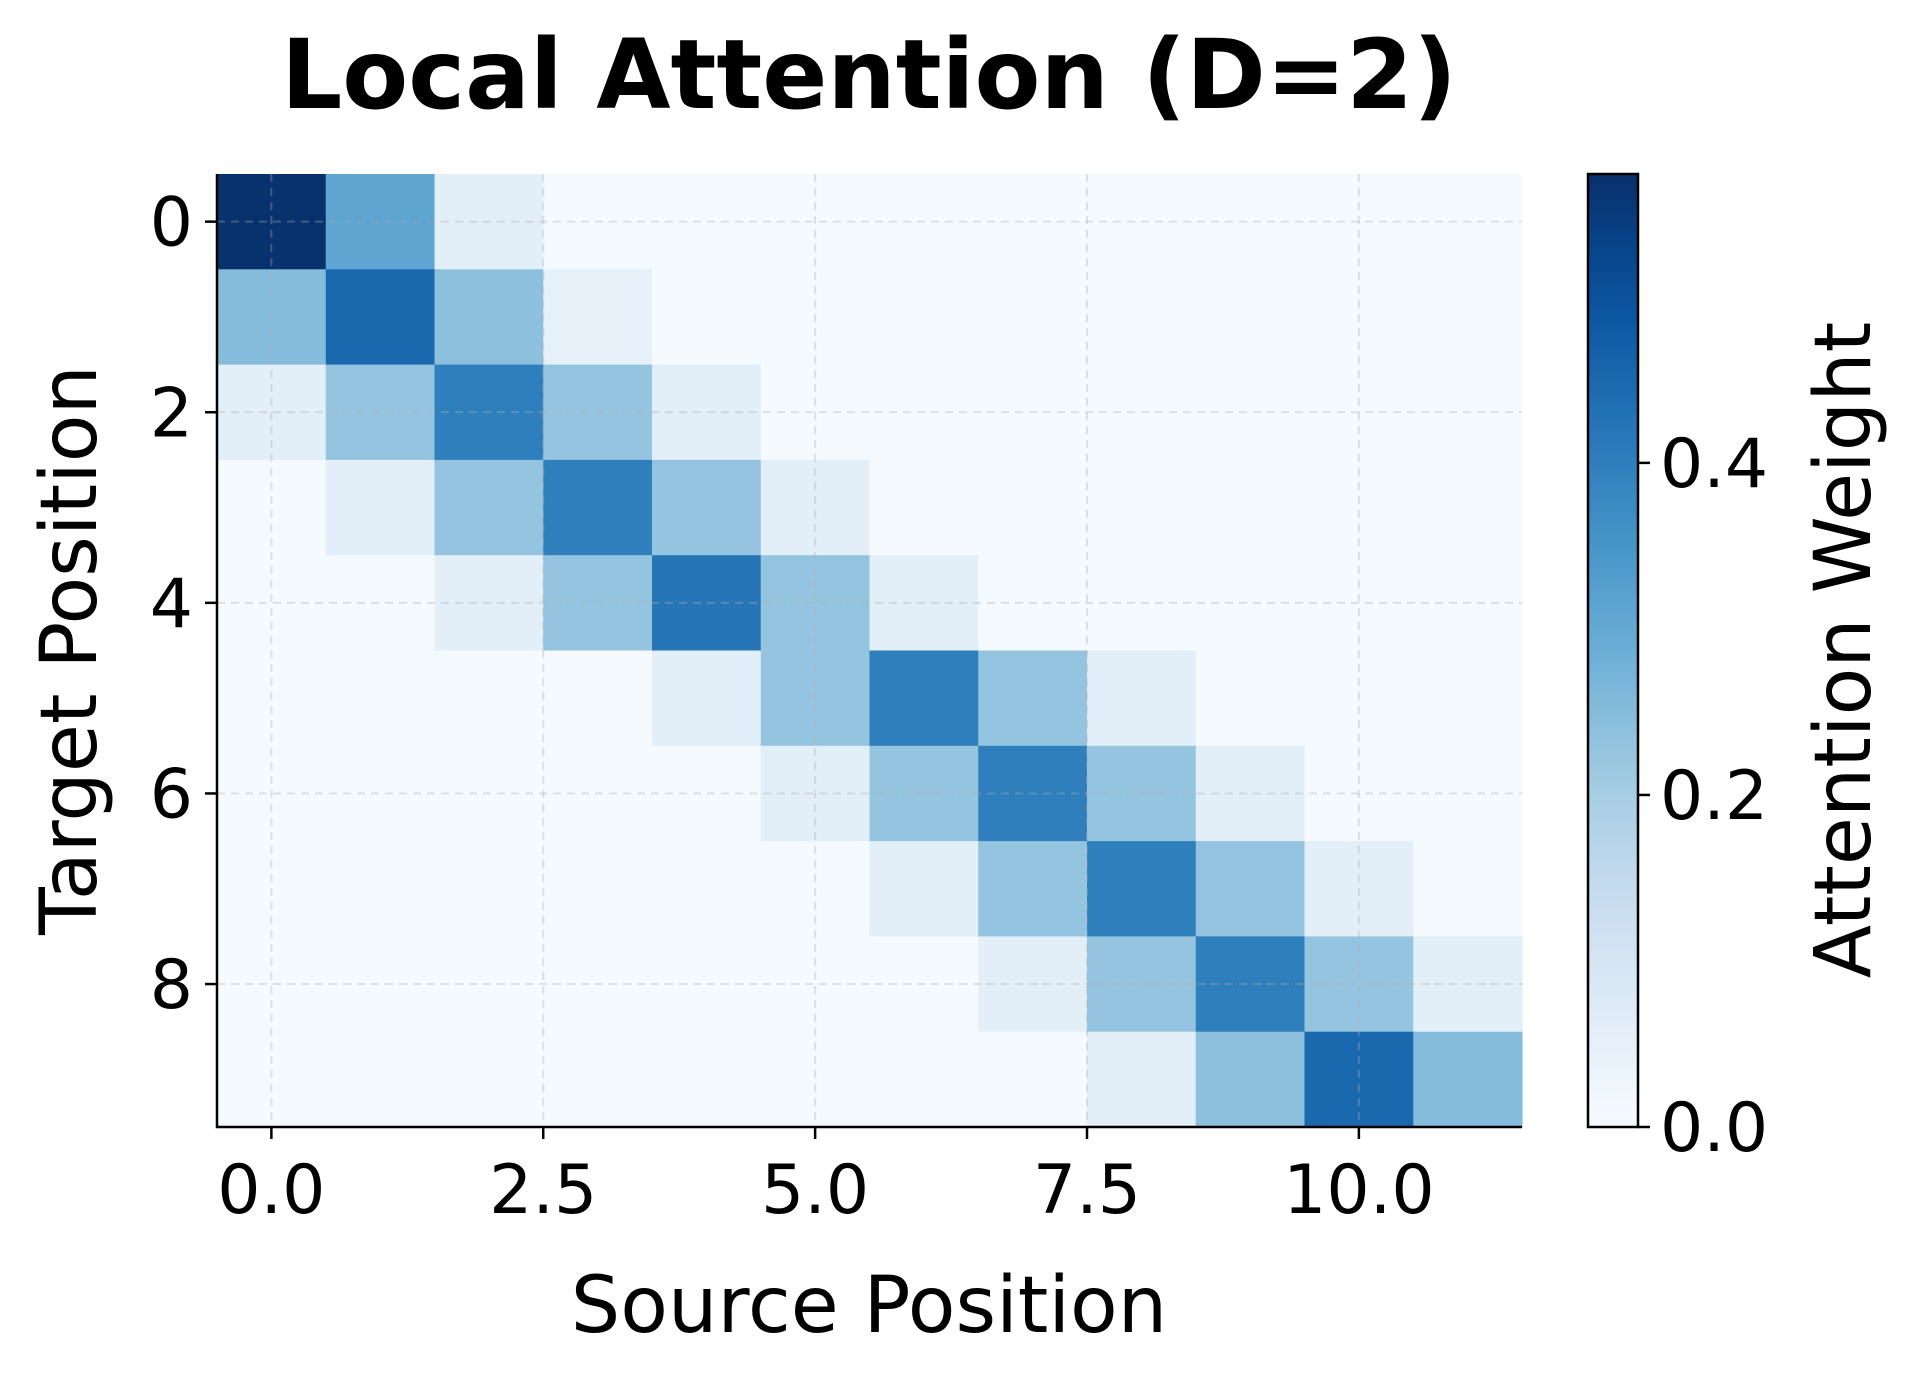 The height and width of the screenshot is (1386, 1920). Describe the element at coordinates (869, 75) in the screenshot. I see `chart-title: Local Attention (D=2)` at that location.